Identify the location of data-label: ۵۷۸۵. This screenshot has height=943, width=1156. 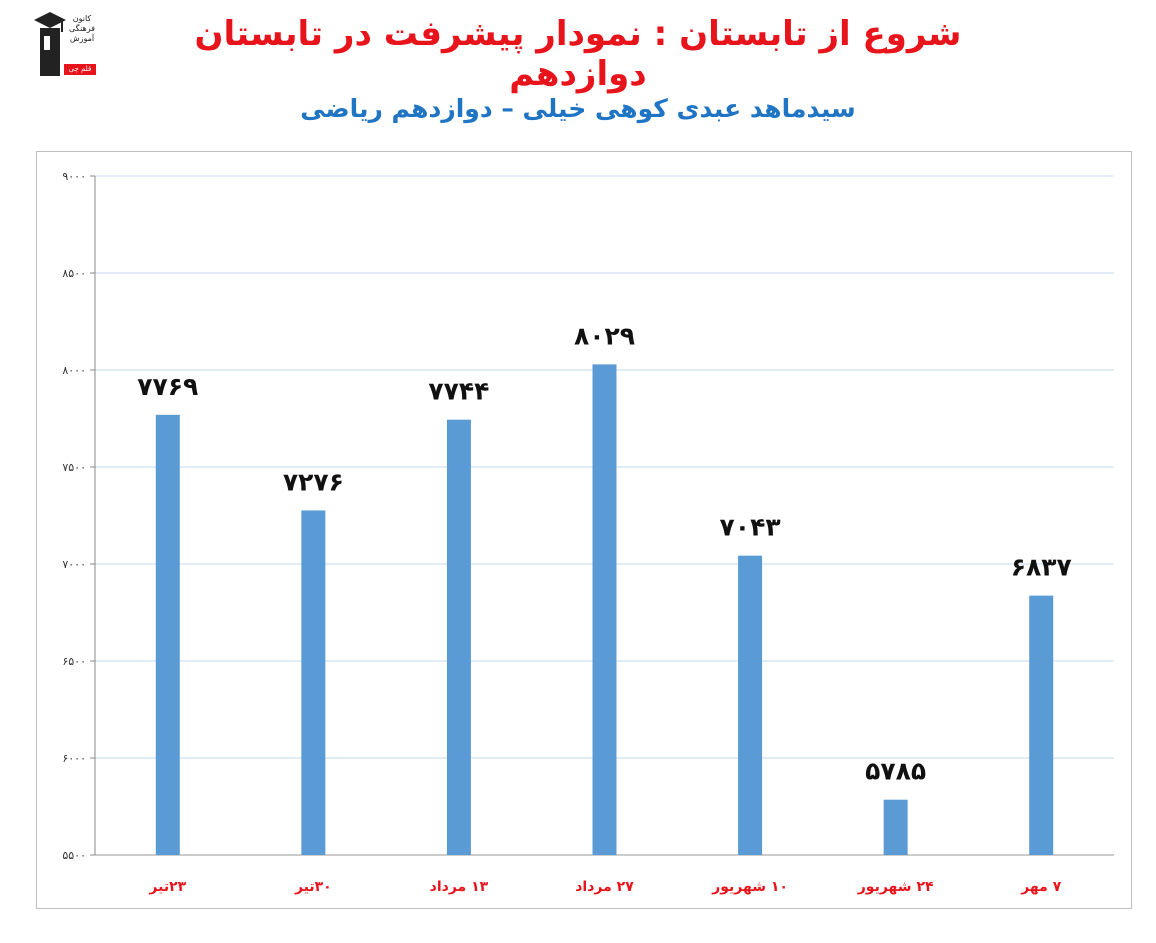
(895, 771).